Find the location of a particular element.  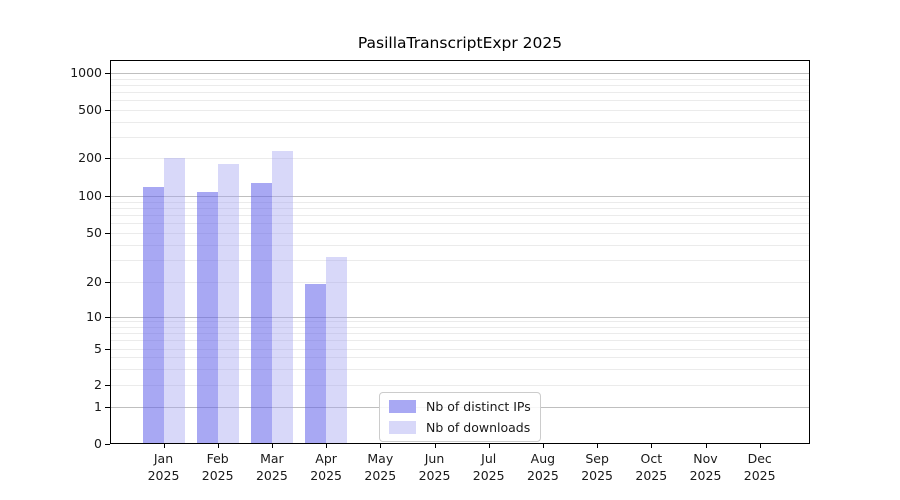

x-tick-label-6: Jul 2025 is located at coordinates (489, 467).